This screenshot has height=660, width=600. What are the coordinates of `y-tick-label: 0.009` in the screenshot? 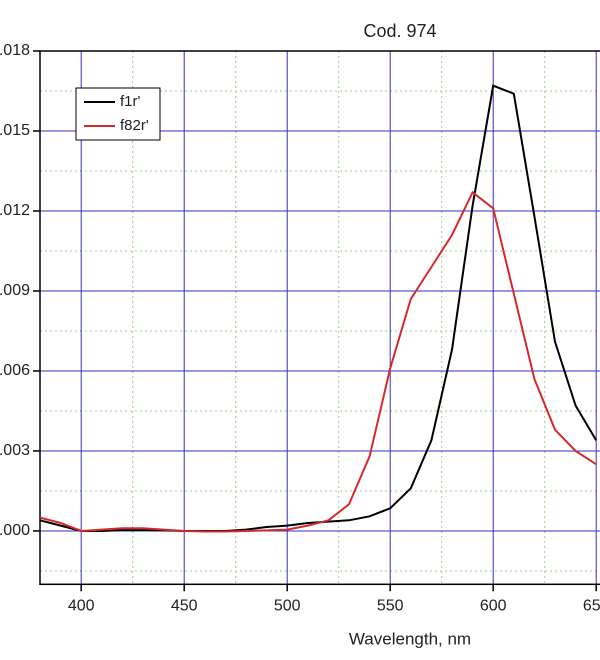 It's located at (15, 290).